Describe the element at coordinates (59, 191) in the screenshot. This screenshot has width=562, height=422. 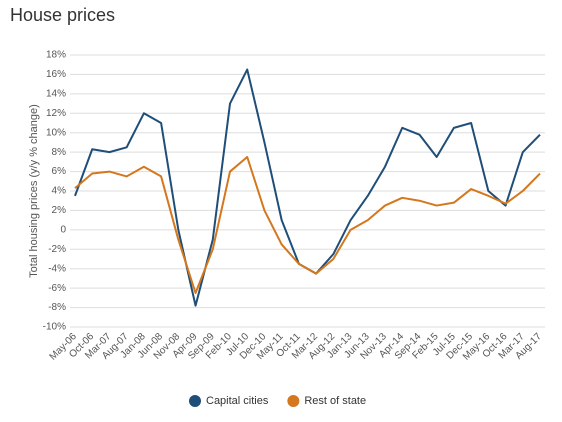
I see `y-tick-label: 4%` at that location.